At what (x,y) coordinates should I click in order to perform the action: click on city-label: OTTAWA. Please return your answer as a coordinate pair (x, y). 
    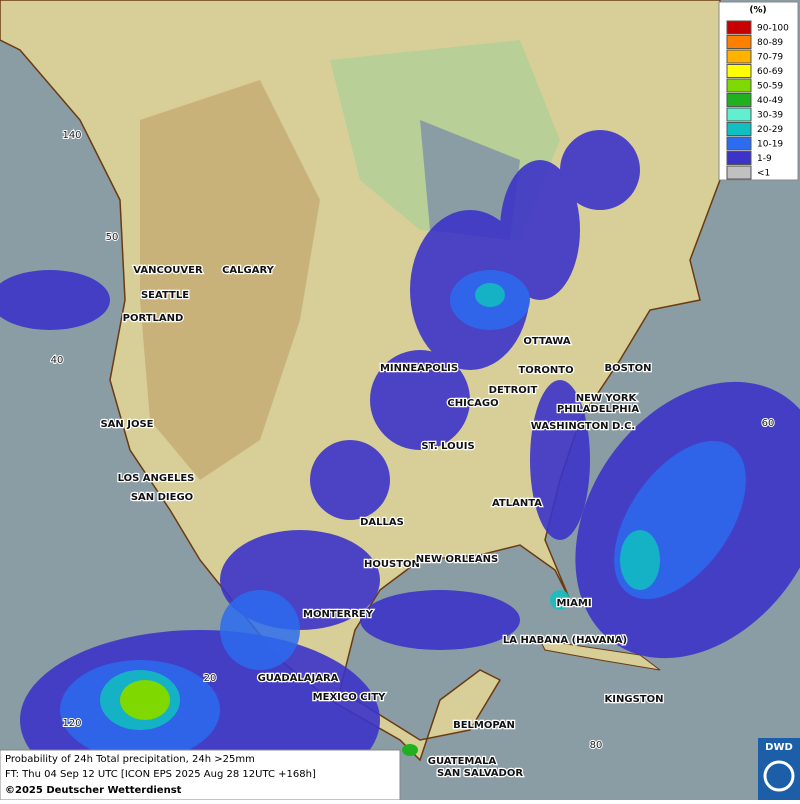
    Looking at the image, I should click on (546, 341).